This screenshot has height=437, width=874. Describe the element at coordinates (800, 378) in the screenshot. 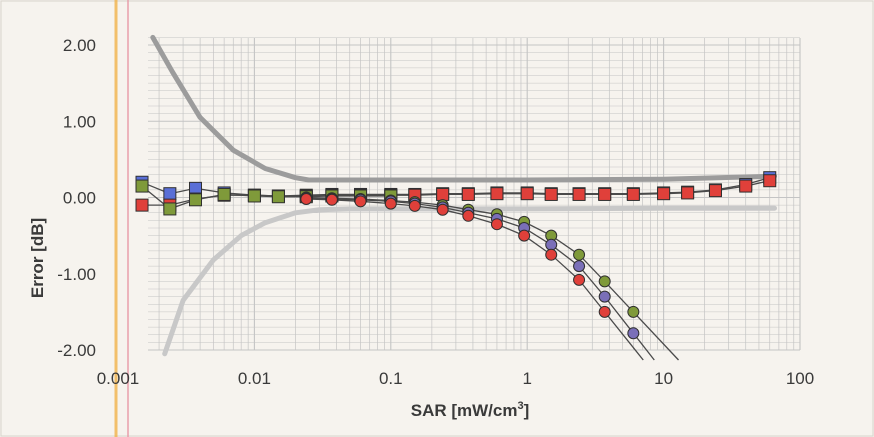

I see `x-tick-label: 100` at that location.